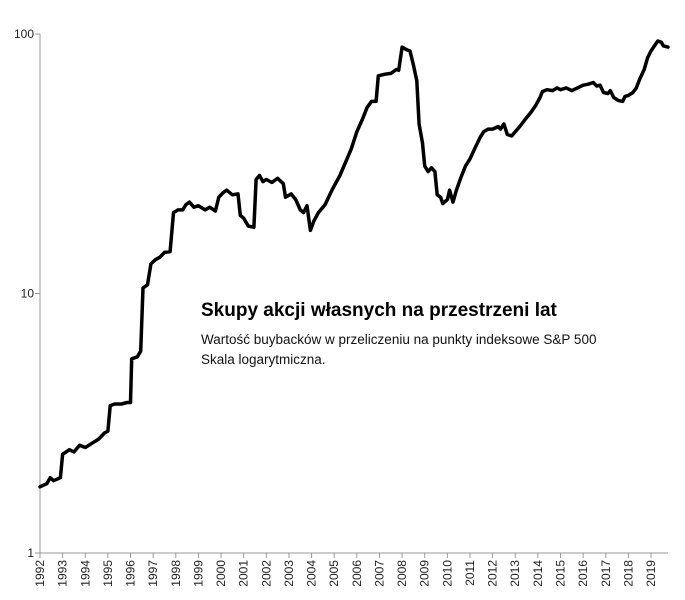 The width and height of the screenshot is (685, 600). Describe the element at coordinates (244, 573) in the screenshot. I see `x-tick-label: 2001` at that location.